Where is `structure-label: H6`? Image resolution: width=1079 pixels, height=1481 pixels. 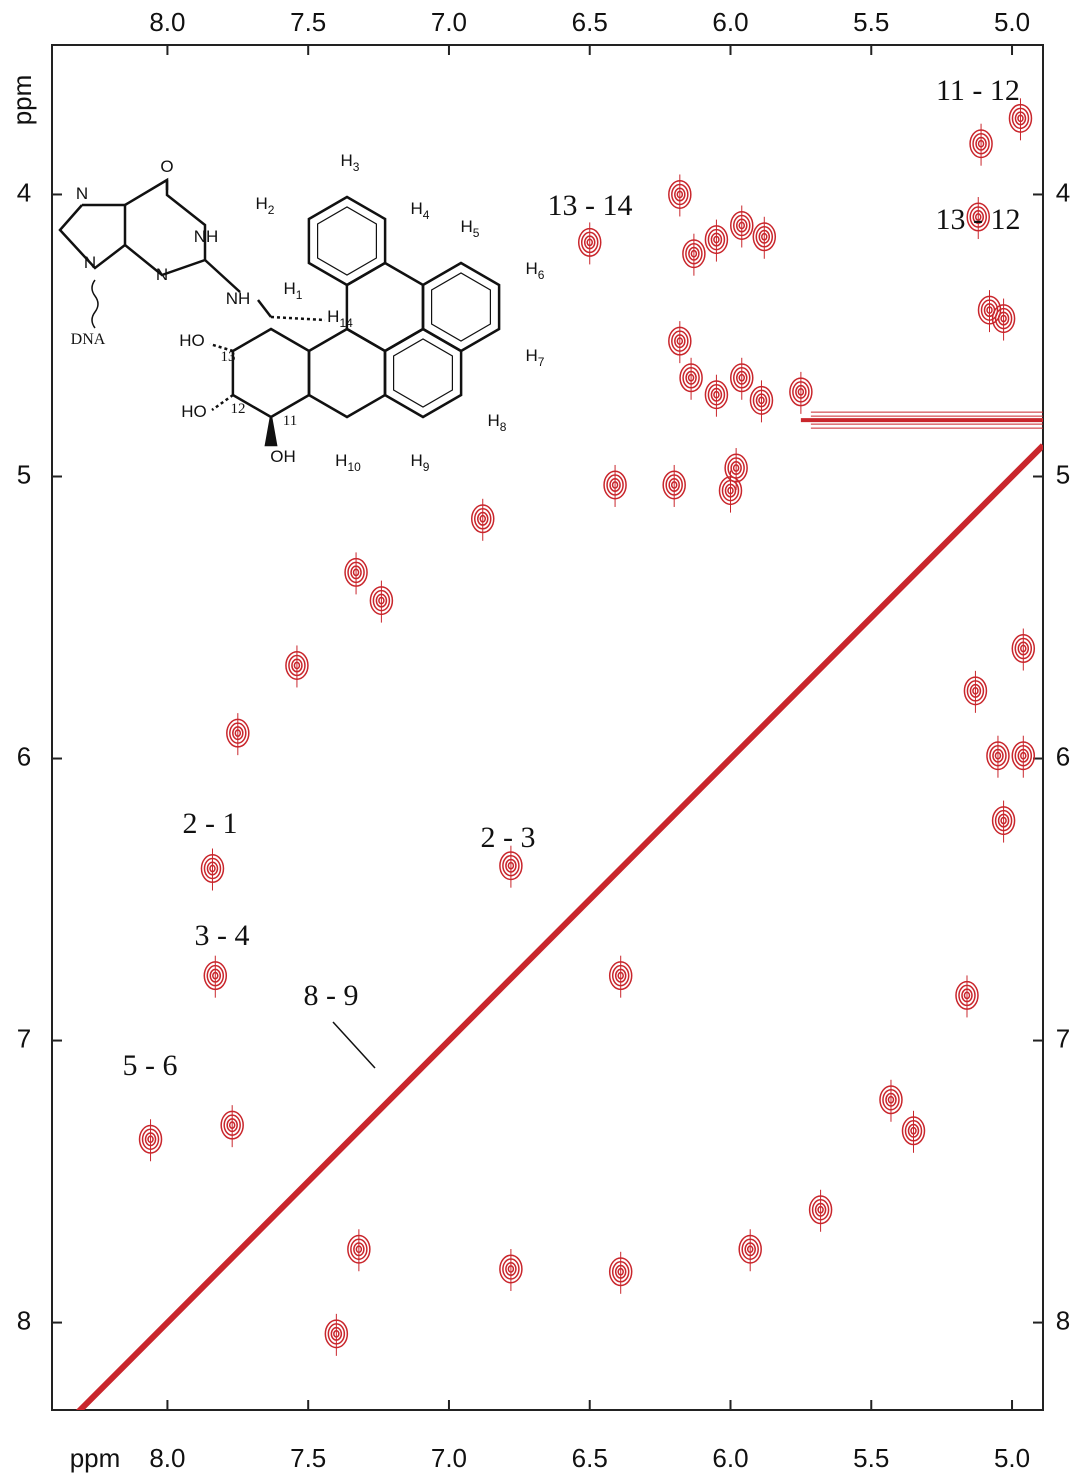 structure-label: H6 is located at coordinates (535, 270).